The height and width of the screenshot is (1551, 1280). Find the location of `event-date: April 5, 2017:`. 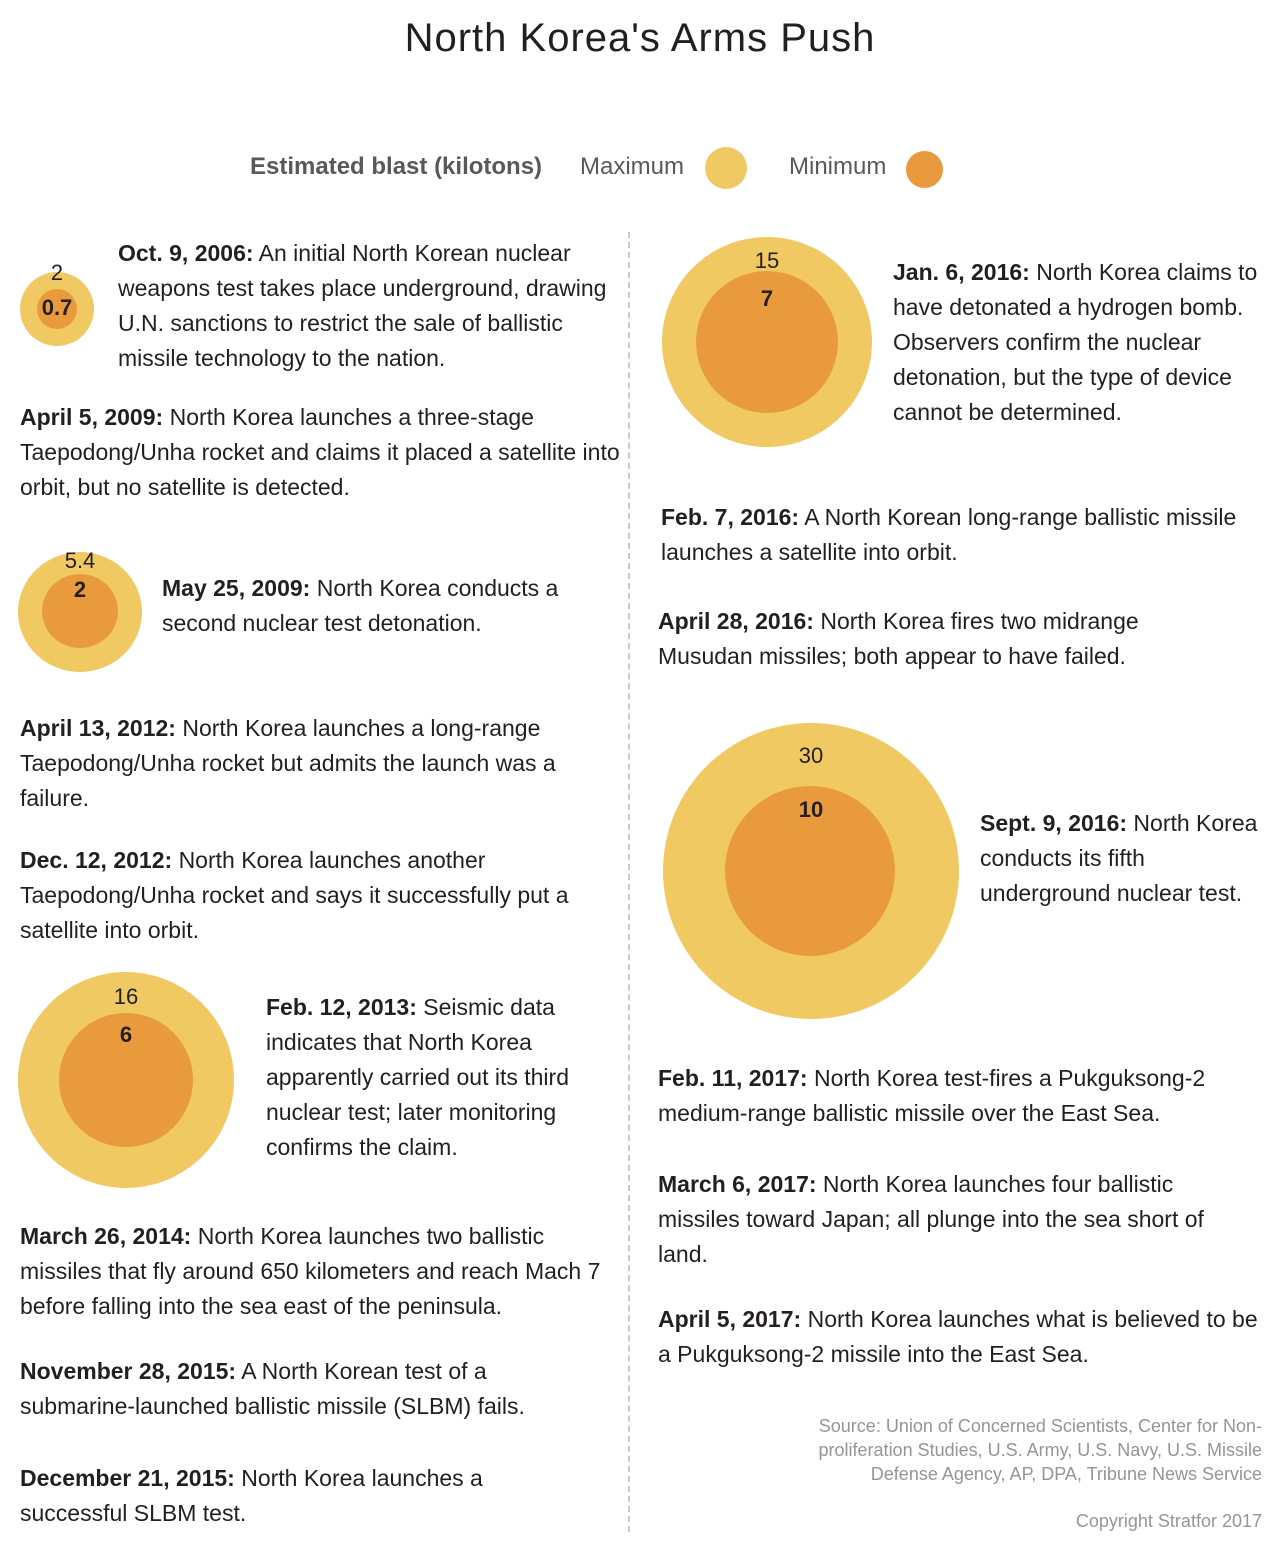

event-date: April 5, 2017: is located at coordinates (730, 1319).